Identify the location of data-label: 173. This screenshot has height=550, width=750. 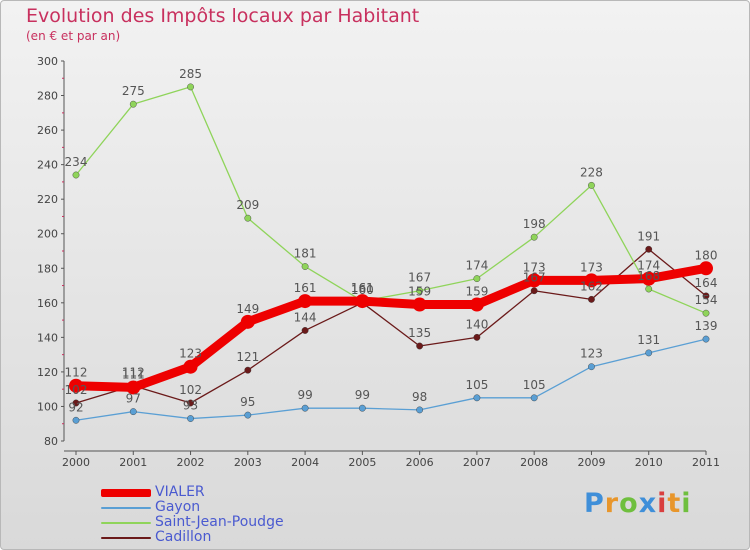
(591, 267).